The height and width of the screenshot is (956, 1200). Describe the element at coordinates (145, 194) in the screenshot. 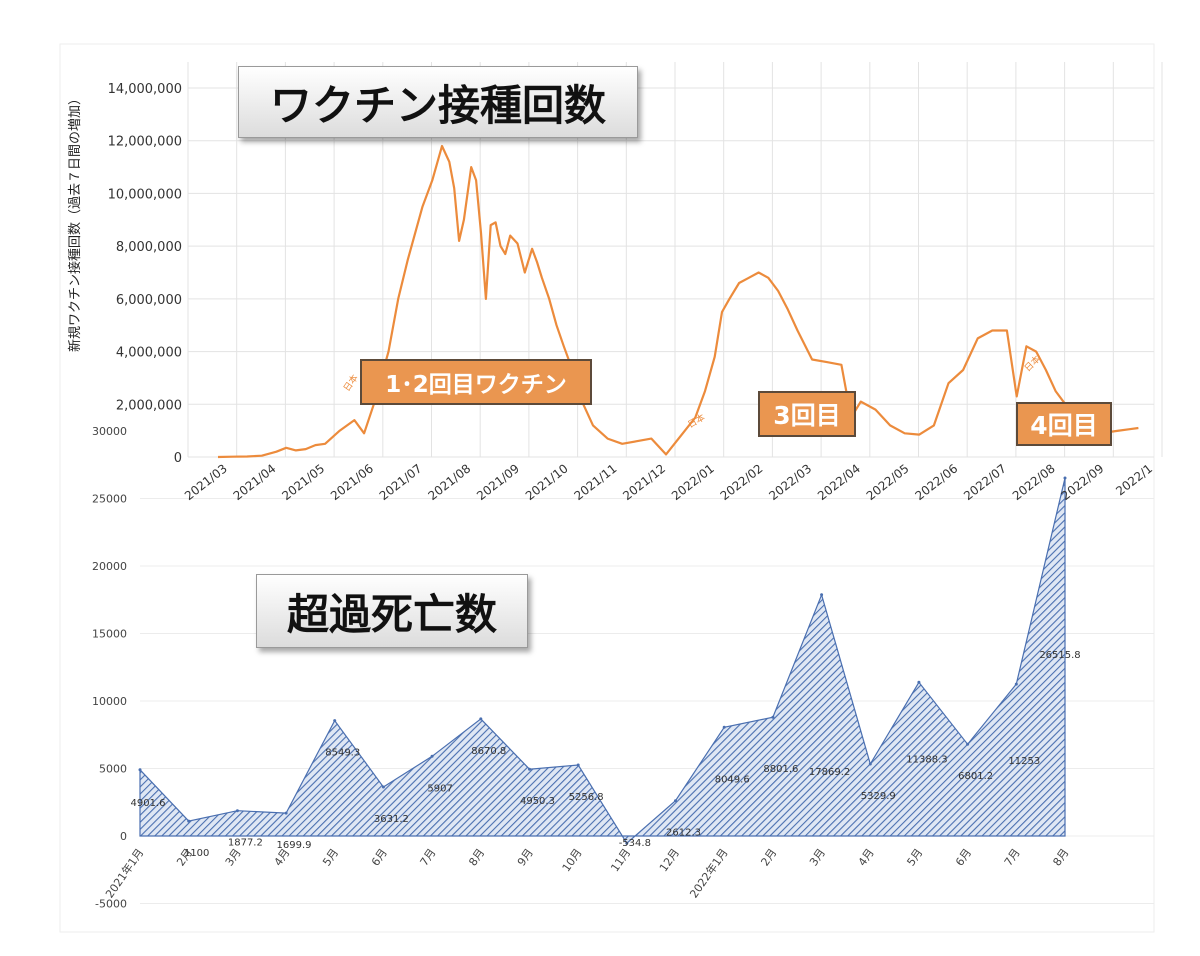

I see `vaccine-y-tick-label: 10,000,000` at that location.